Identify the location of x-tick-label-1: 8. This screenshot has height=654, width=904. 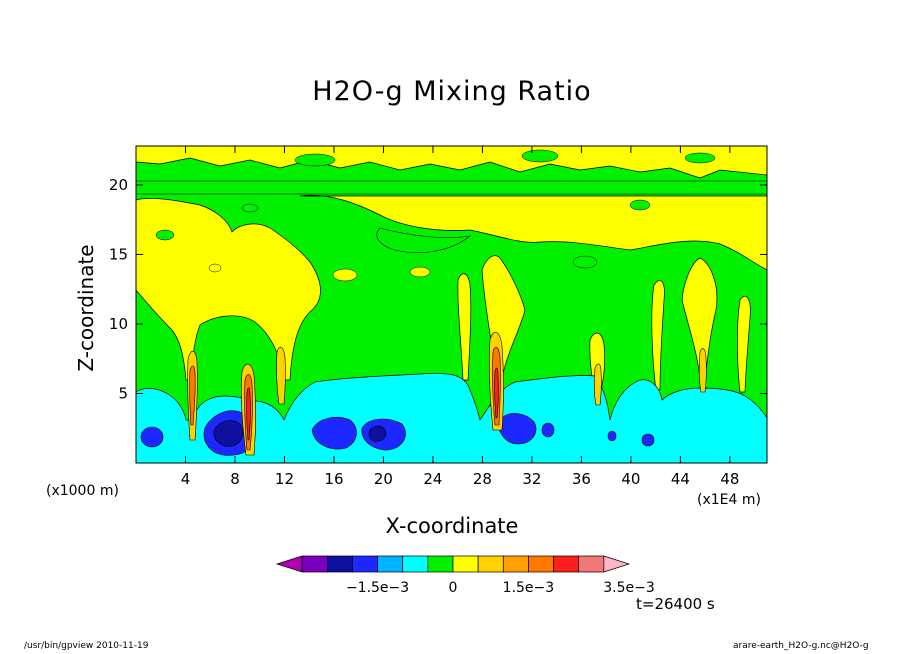
(235, 479).